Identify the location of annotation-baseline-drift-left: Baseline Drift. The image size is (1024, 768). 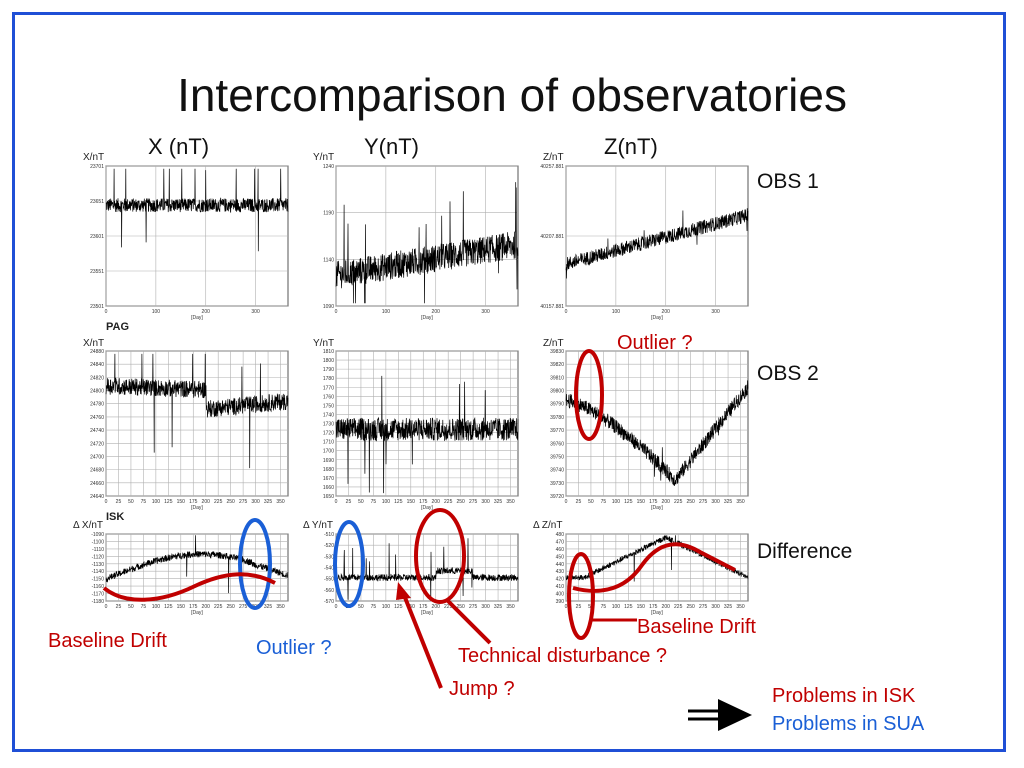
(107, 641).